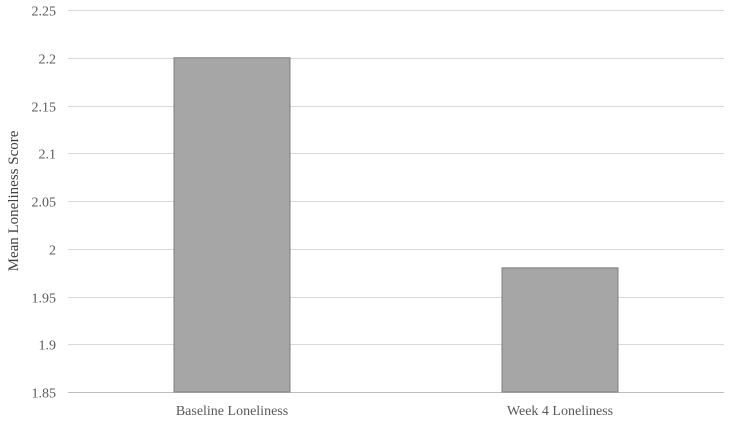  I want to click on y-tick-labels: 1.85 1.9 1.95 2 2.05 2.1 2.15 2.2 2.25, so click(44, 203).